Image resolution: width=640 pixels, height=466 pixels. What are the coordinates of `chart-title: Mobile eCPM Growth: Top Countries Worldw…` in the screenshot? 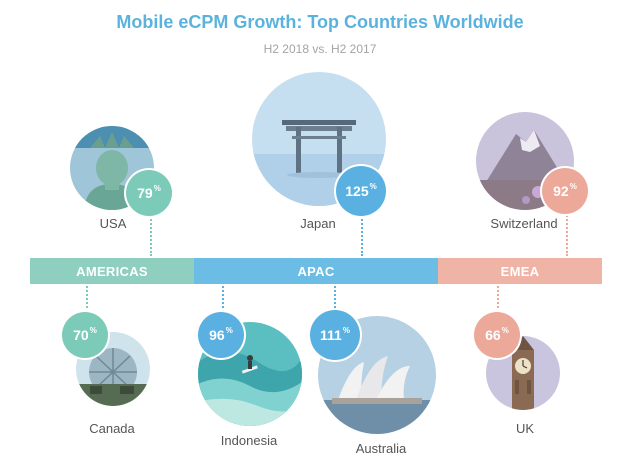 It's located at (320, 22).